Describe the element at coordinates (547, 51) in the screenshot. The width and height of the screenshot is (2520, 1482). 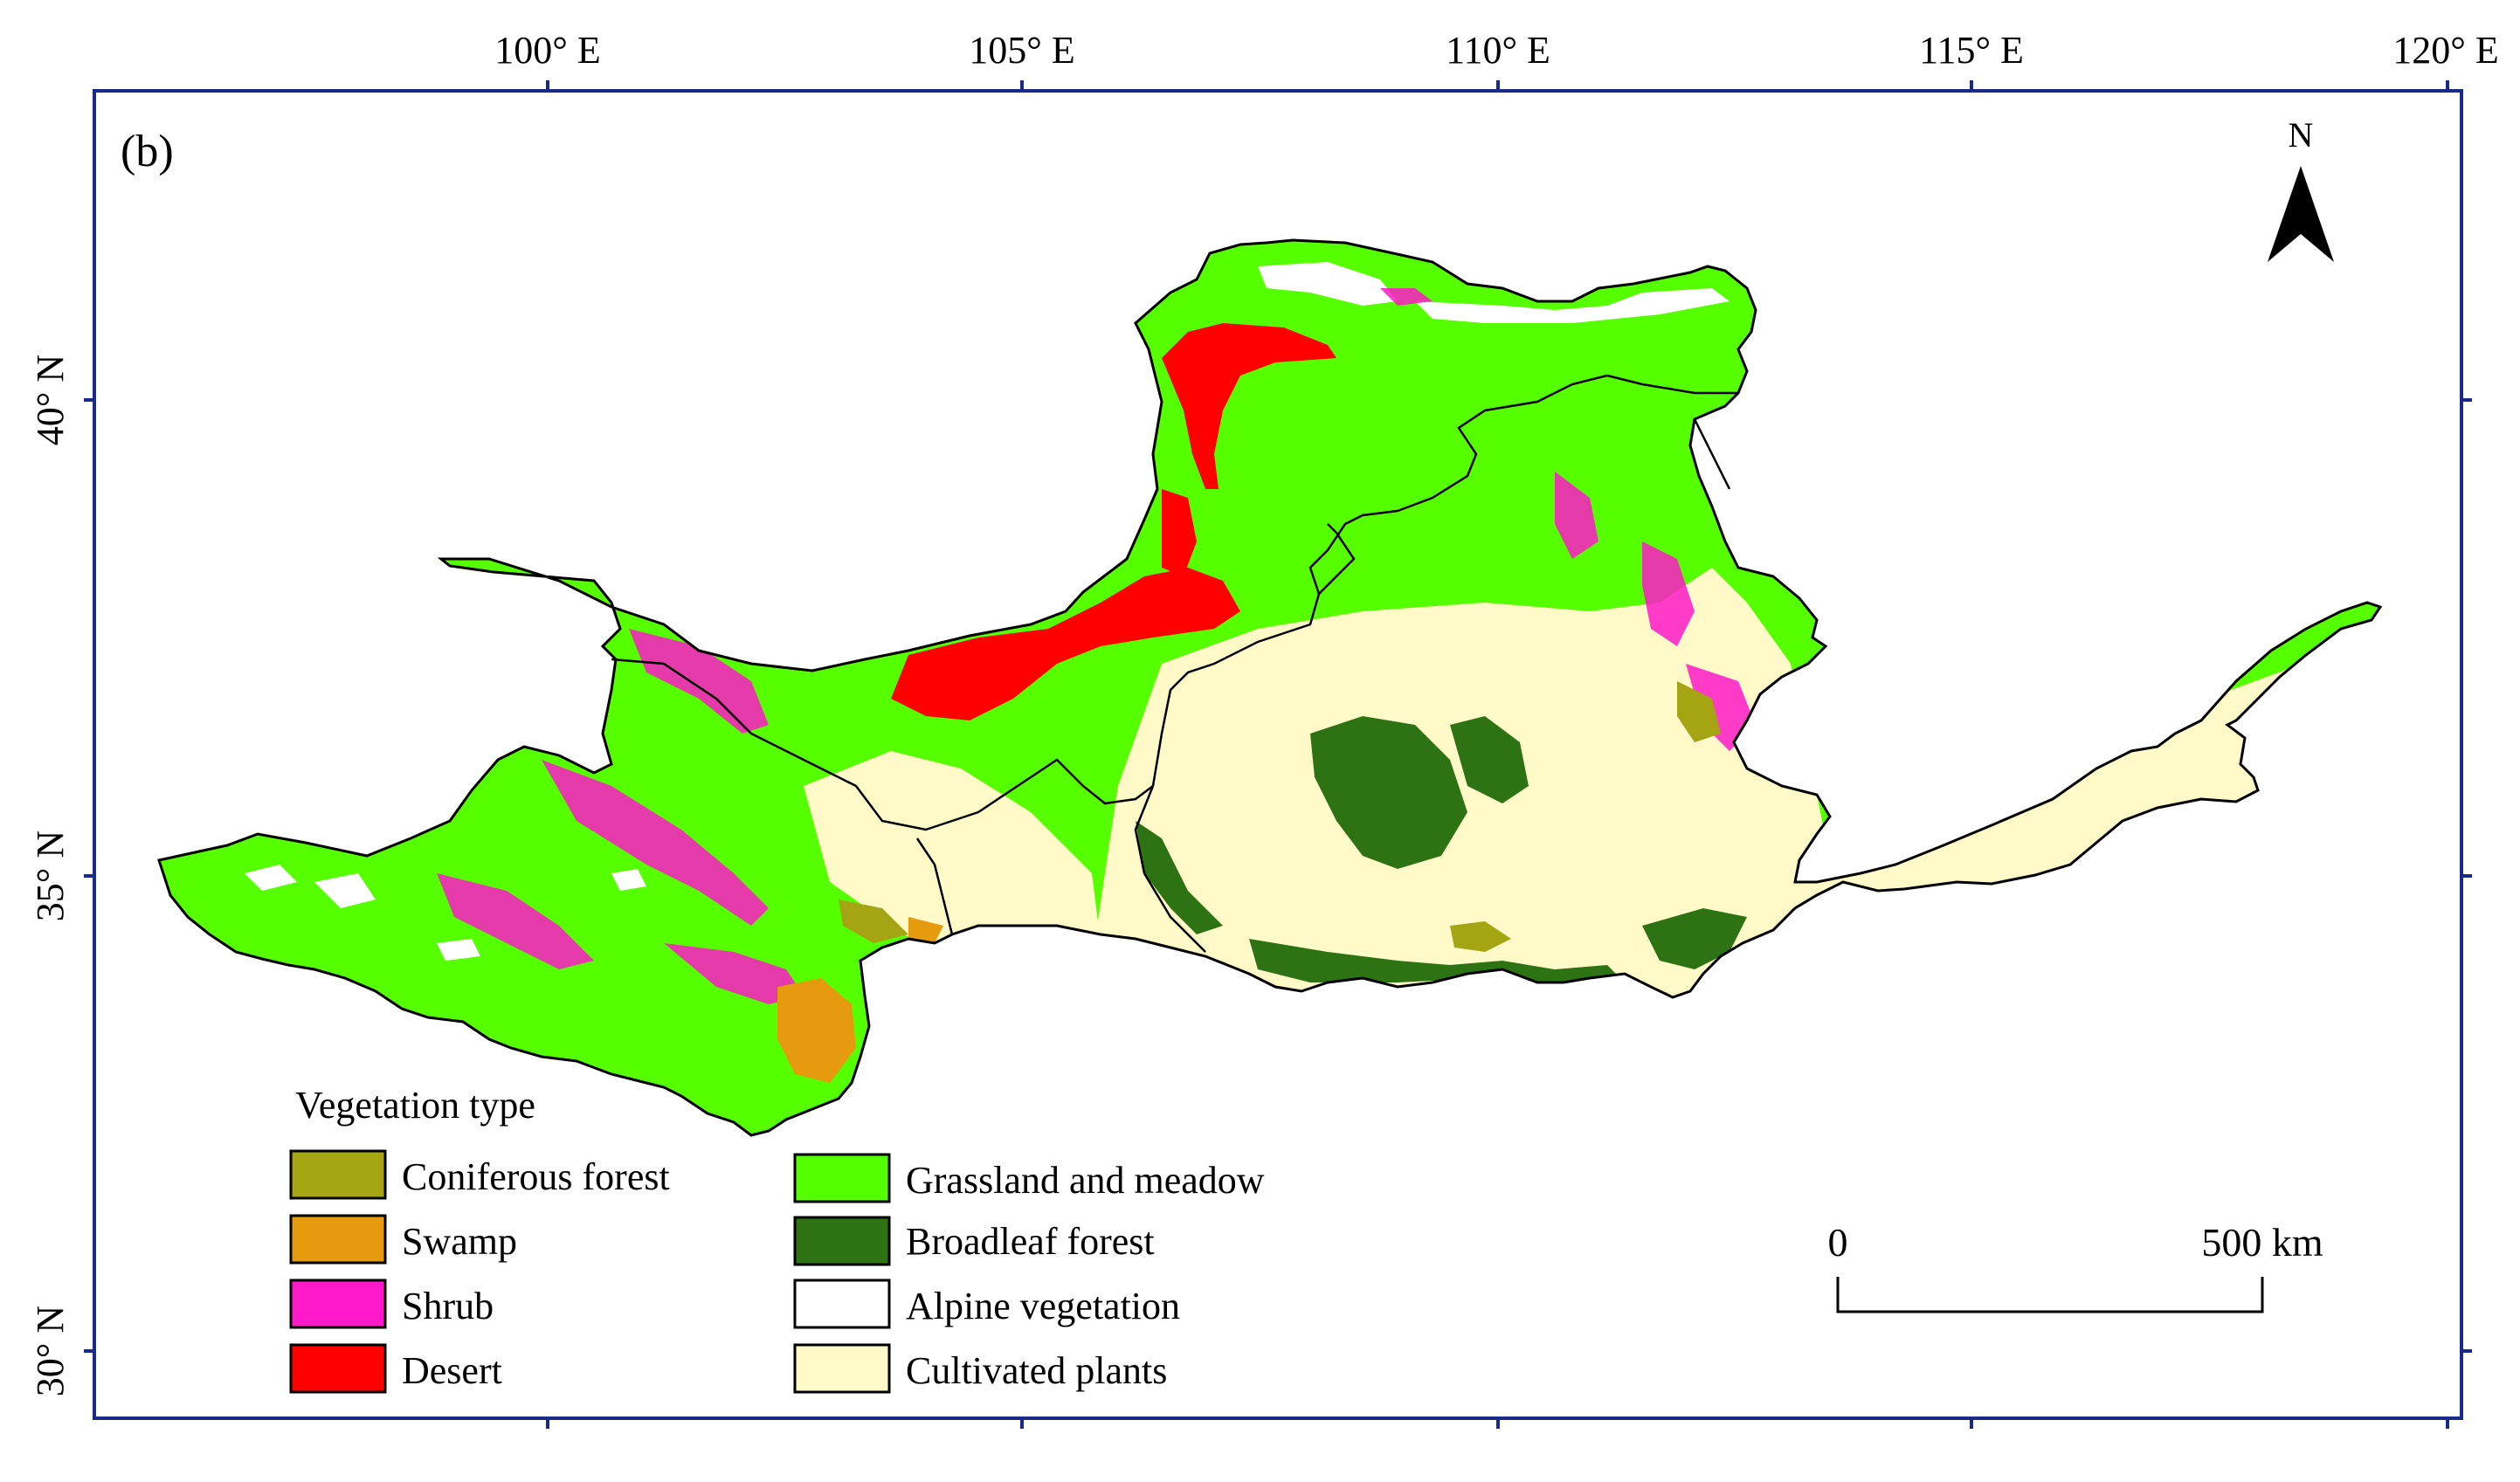
I see `x-tick-label: 100° E` at that location.